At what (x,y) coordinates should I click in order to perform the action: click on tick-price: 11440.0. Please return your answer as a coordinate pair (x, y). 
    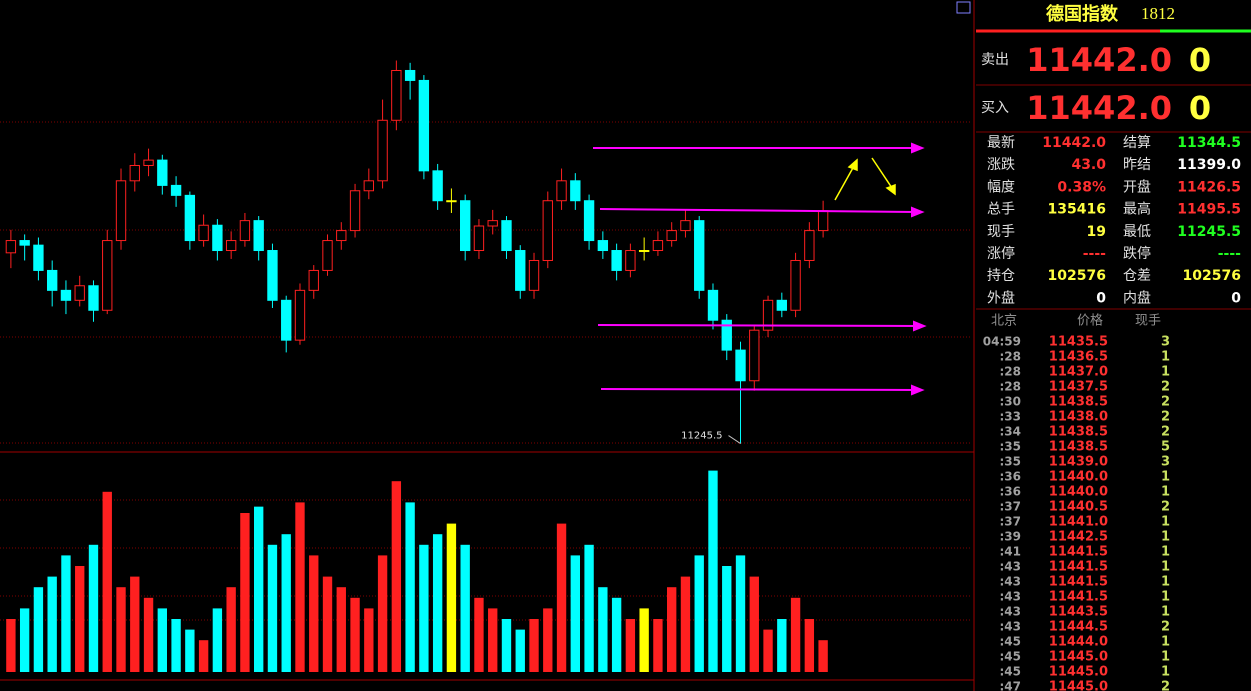
    Looking at the image, I should click on (1078, 492).